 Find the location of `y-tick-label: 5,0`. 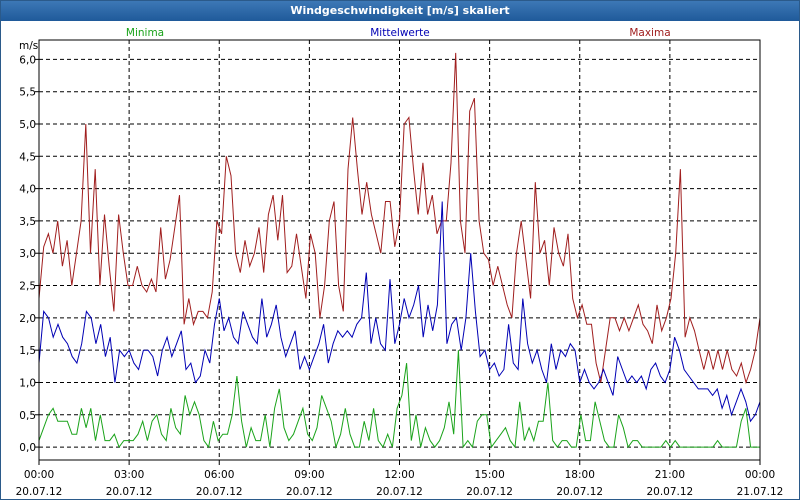

y-tick-label: 5,0 is located at coordinates (27, 125).